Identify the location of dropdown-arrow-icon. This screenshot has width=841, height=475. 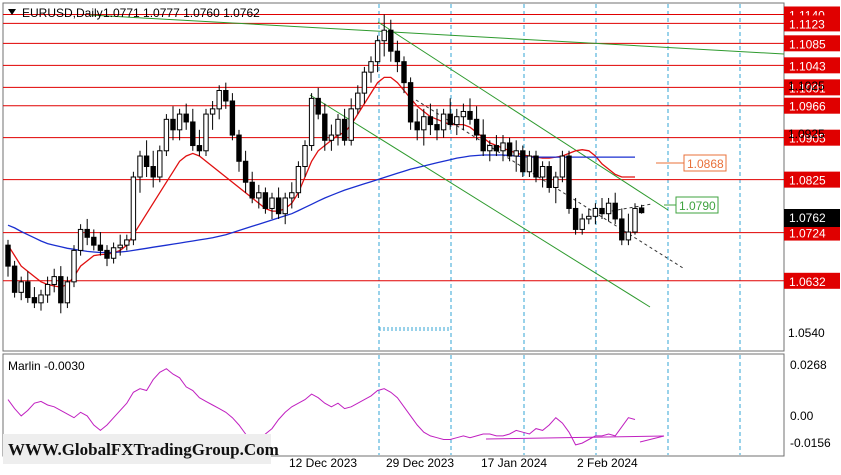
(12, 12).